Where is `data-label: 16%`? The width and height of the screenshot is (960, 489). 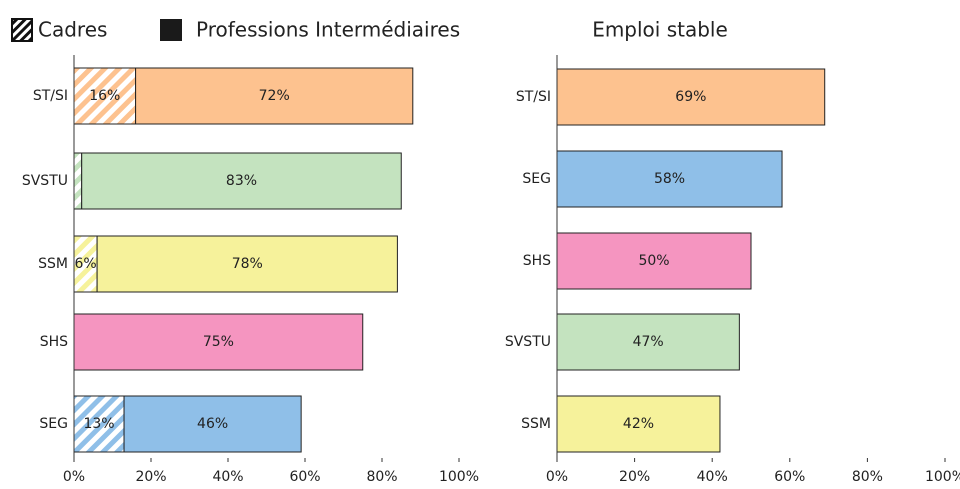 data-label: 16% is located at coordinates (104, 96).